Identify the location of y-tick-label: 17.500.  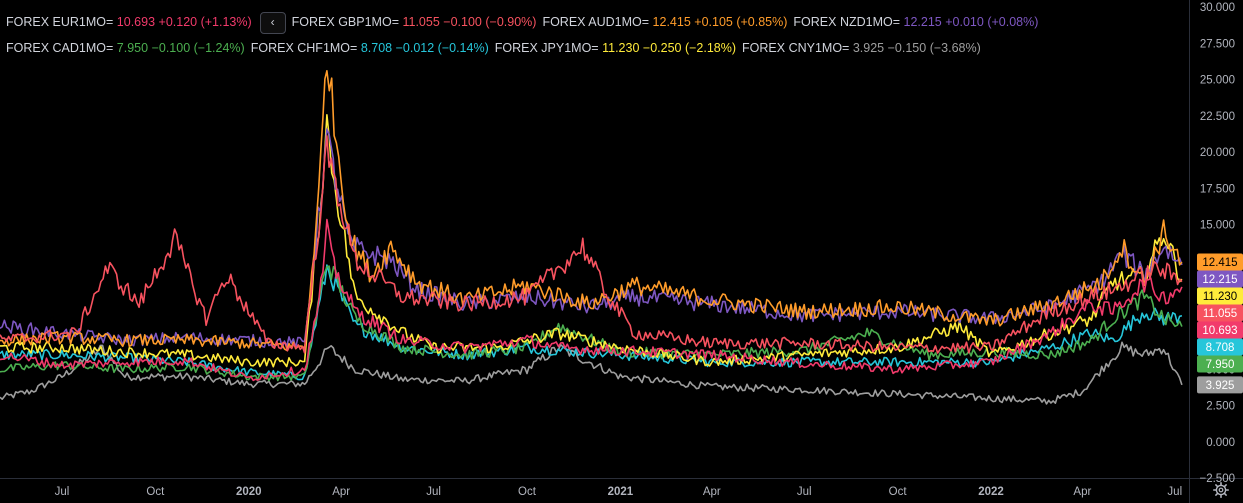
(1217, 189).